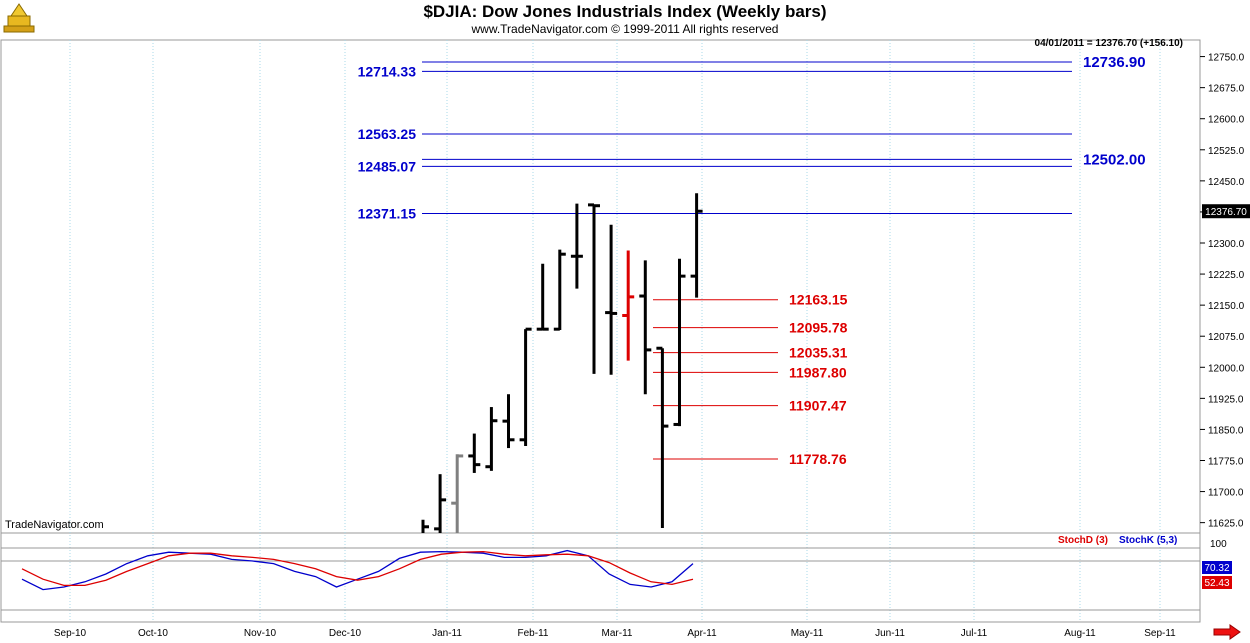  Describe the element at coordinates (818, 300) in the screenshot. I see `red-level-label: 12163.15` at that location.